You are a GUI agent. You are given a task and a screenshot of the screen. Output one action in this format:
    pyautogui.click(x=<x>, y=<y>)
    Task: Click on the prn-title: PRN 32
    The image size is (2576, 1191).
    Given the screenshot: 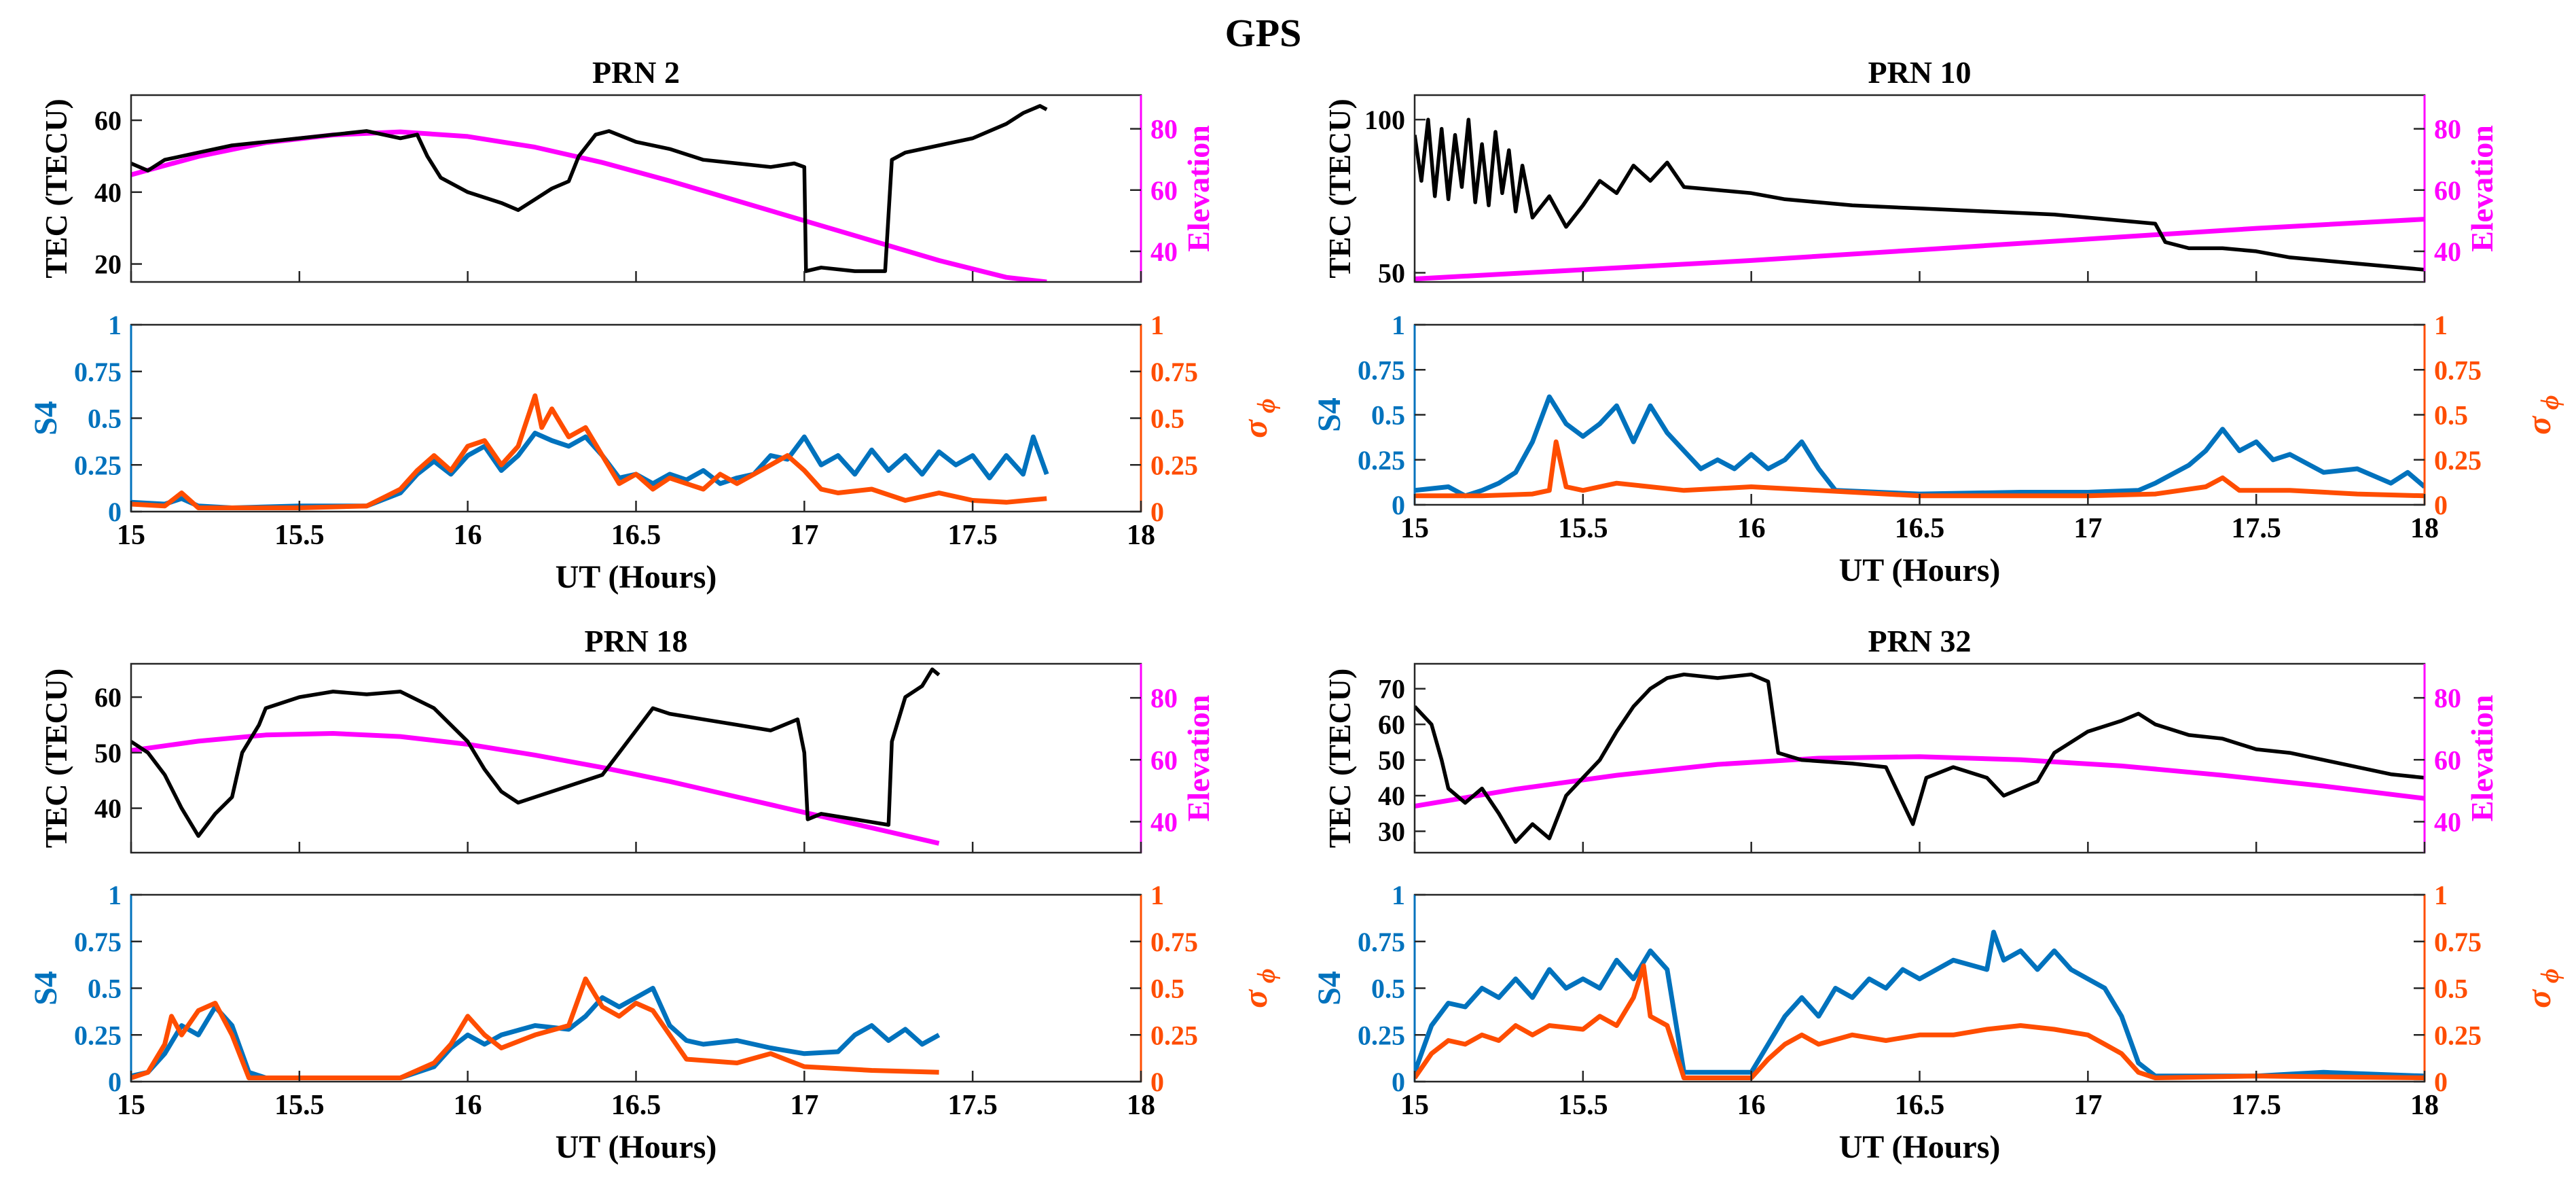 What is the action you would take?
    pyautogui.click(x=1920, y=641)
    